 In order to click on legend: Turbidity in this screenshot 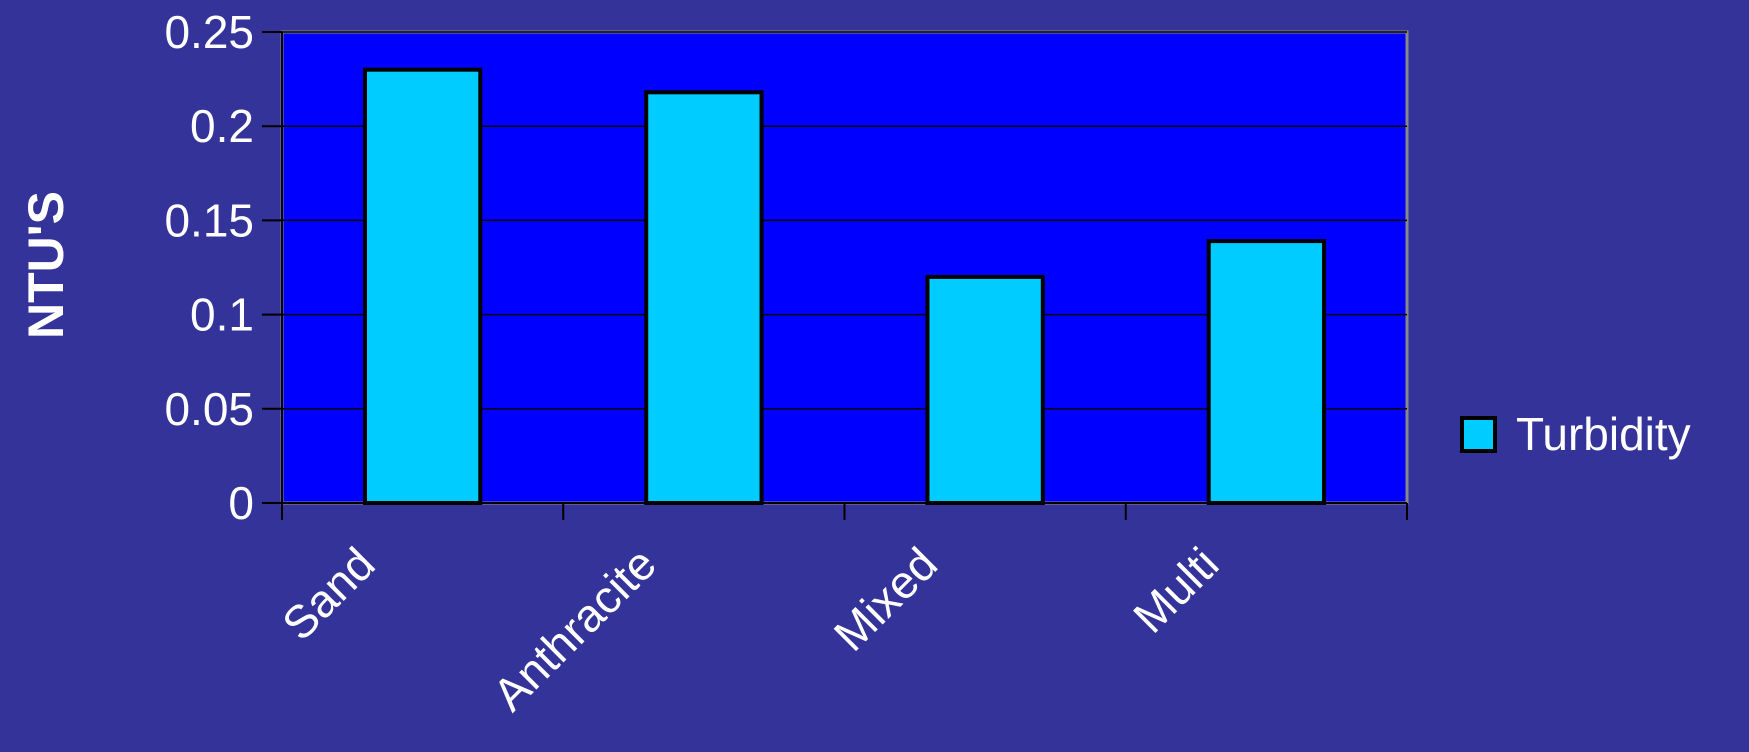, I will do `click(1575, 434)`.